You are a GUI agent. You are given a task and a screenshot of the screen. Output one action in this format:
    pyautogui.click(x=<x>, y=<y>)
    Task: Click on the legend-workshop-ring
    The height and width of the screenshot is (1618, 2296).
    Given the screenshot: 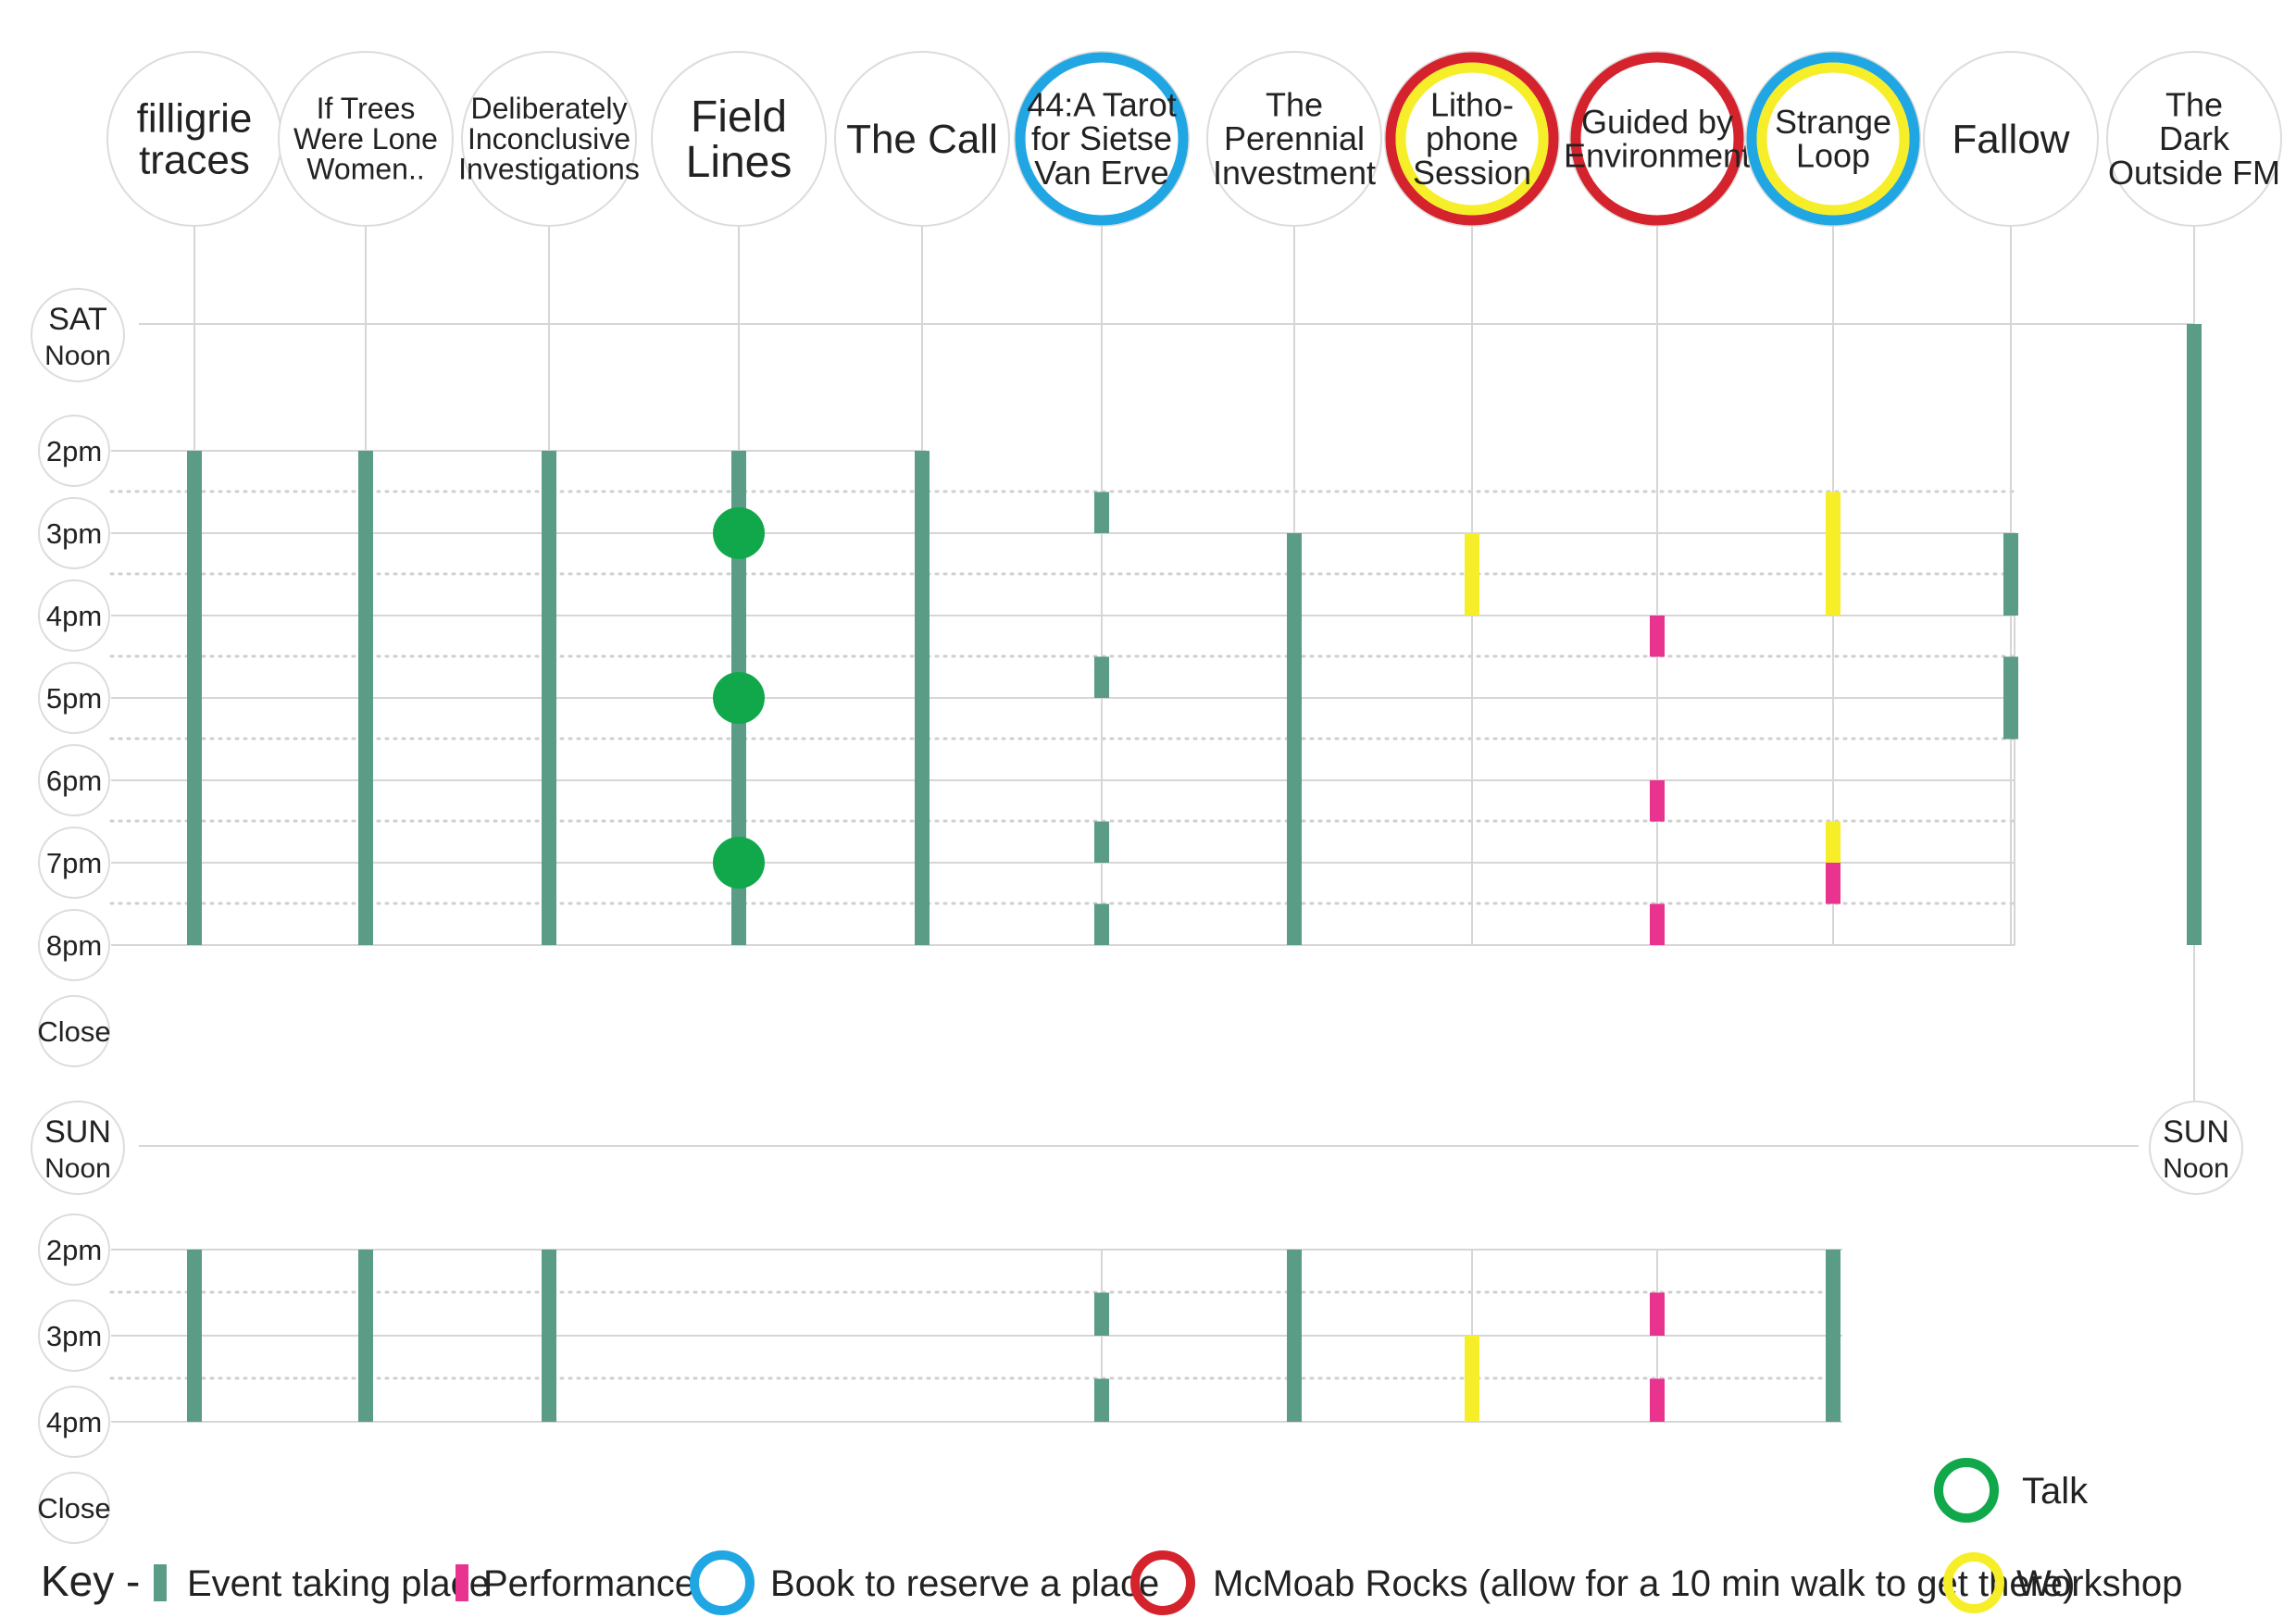 What is the action you would take?
    pyautogui.click(x=1974, y=1582)
    